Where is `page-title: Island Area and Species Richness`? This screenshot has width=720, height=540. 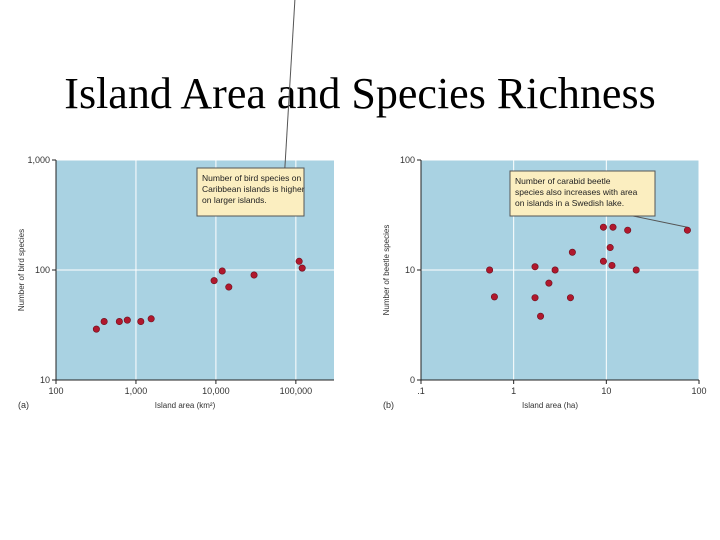
page-title: Island Area and Species Richness is located at coordinates (360, 93).